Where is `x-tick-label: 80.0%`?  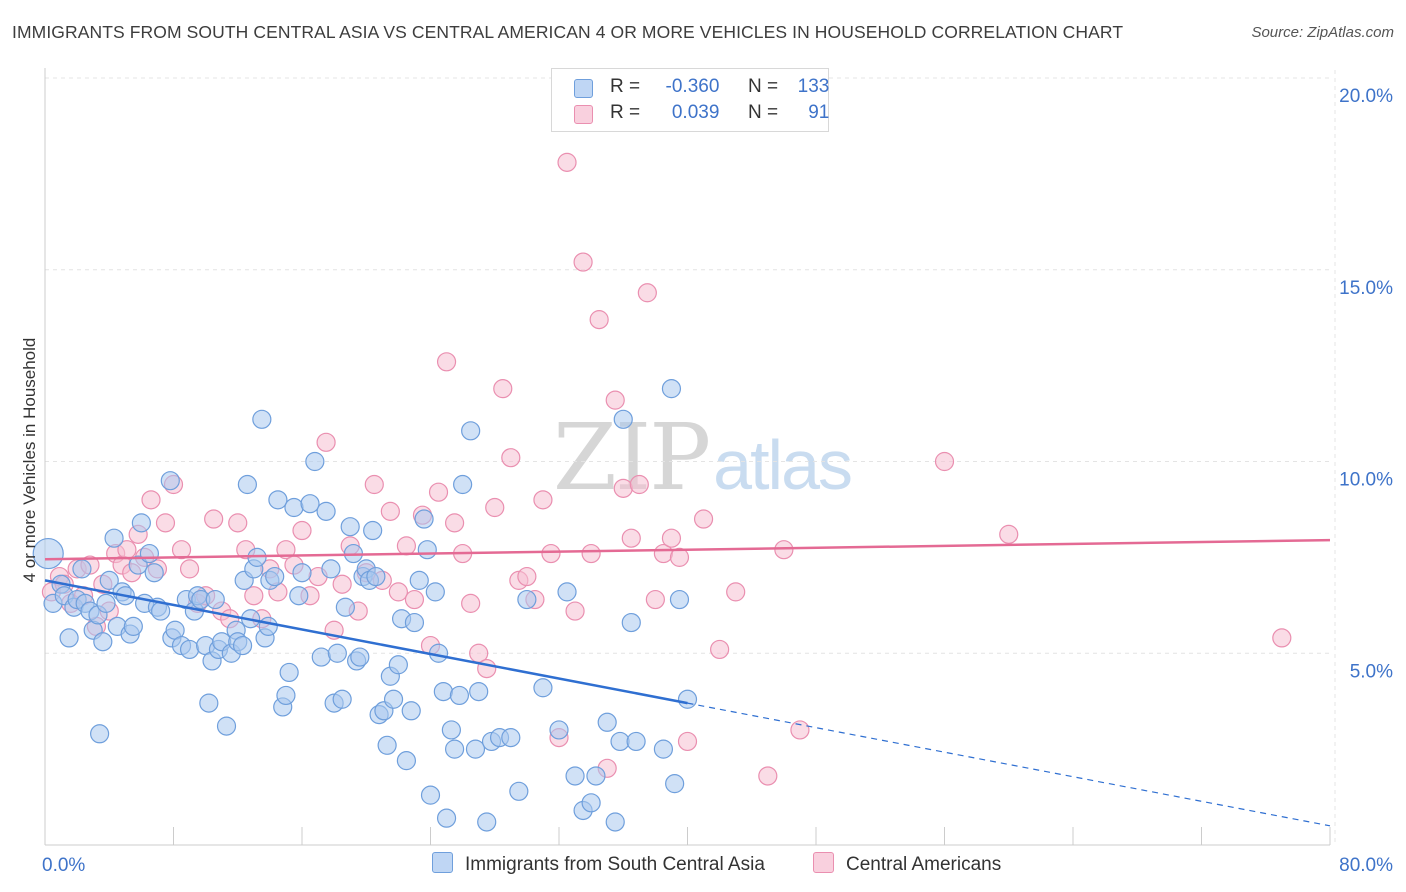 x-tick-label: 80.0% is located at coordinates (1366, 865).